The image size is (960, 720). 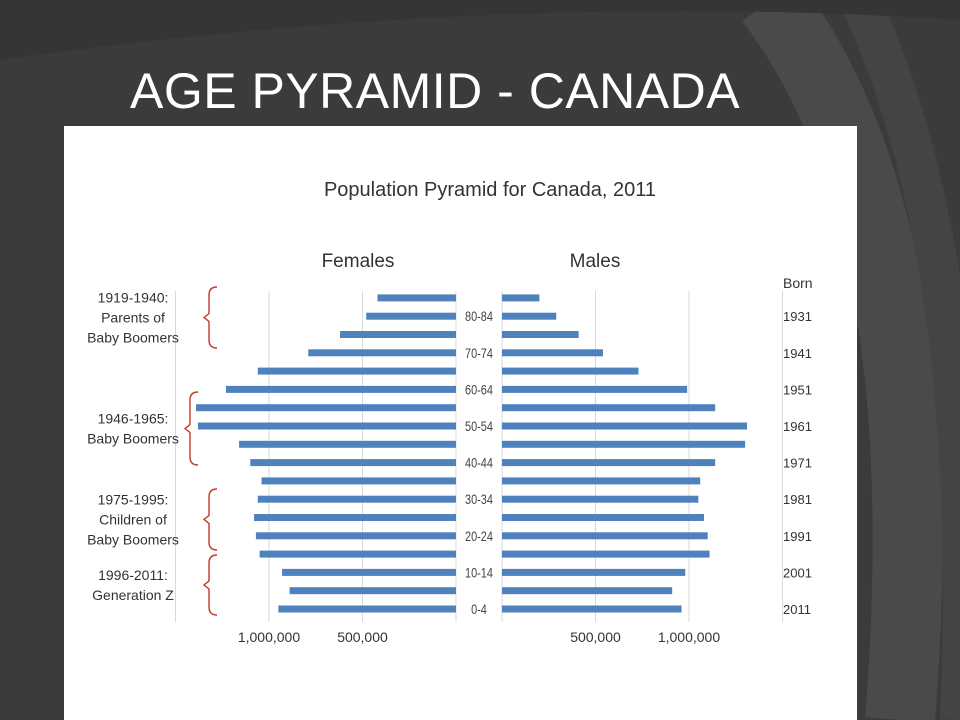 I want to click on born-year-label: 1971, so click(x=797, y=463).